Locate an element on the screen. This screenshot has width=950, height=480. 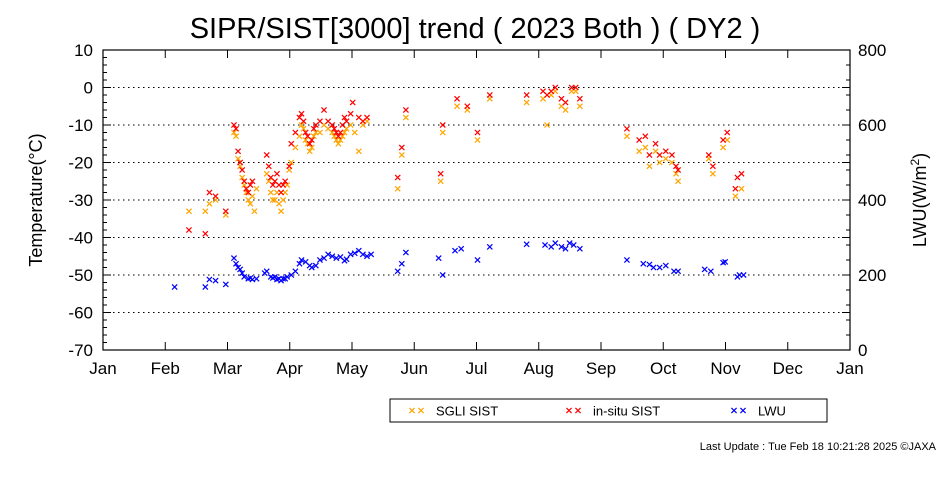
y-tick-label: 10 is located at coordinates (83, 50).